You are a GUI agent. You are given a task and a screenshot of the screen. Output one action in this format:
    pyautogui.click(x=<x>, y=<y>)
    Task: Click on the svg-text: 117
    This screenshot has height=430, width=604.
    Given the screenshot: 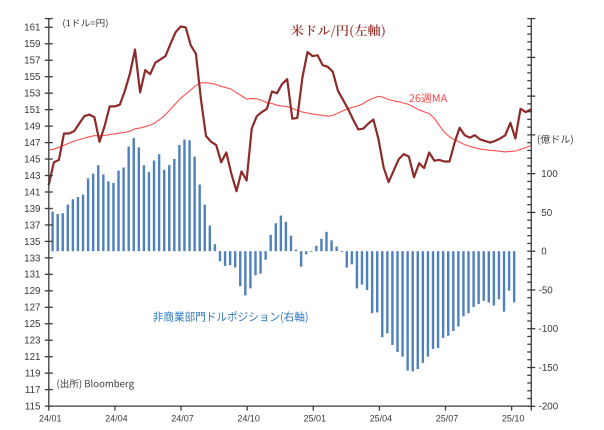 What is the action you would take?
    pyautogui.click(x=33, y=390)
    